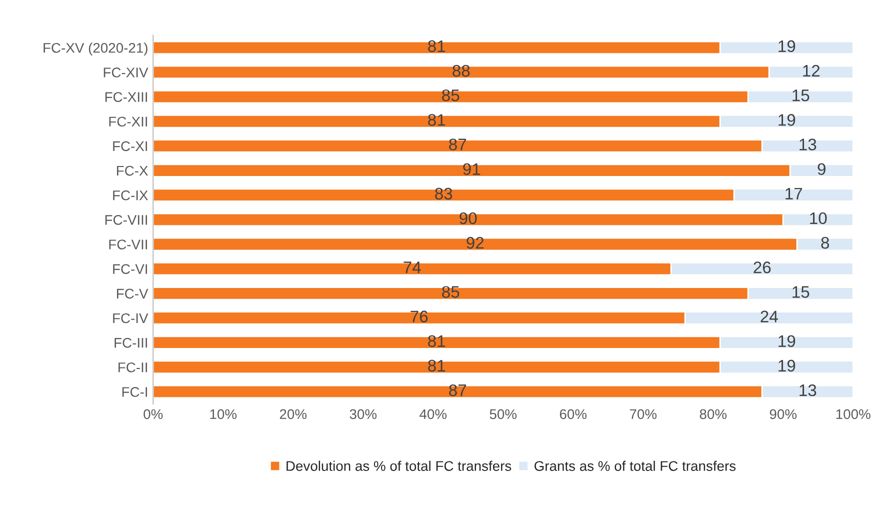 This screenshot has width=875, height=505. What do you see at coordinates (433, 414) in the screenshot?
I see `x-tick-label: 40%` at bounding box center [433, 414].